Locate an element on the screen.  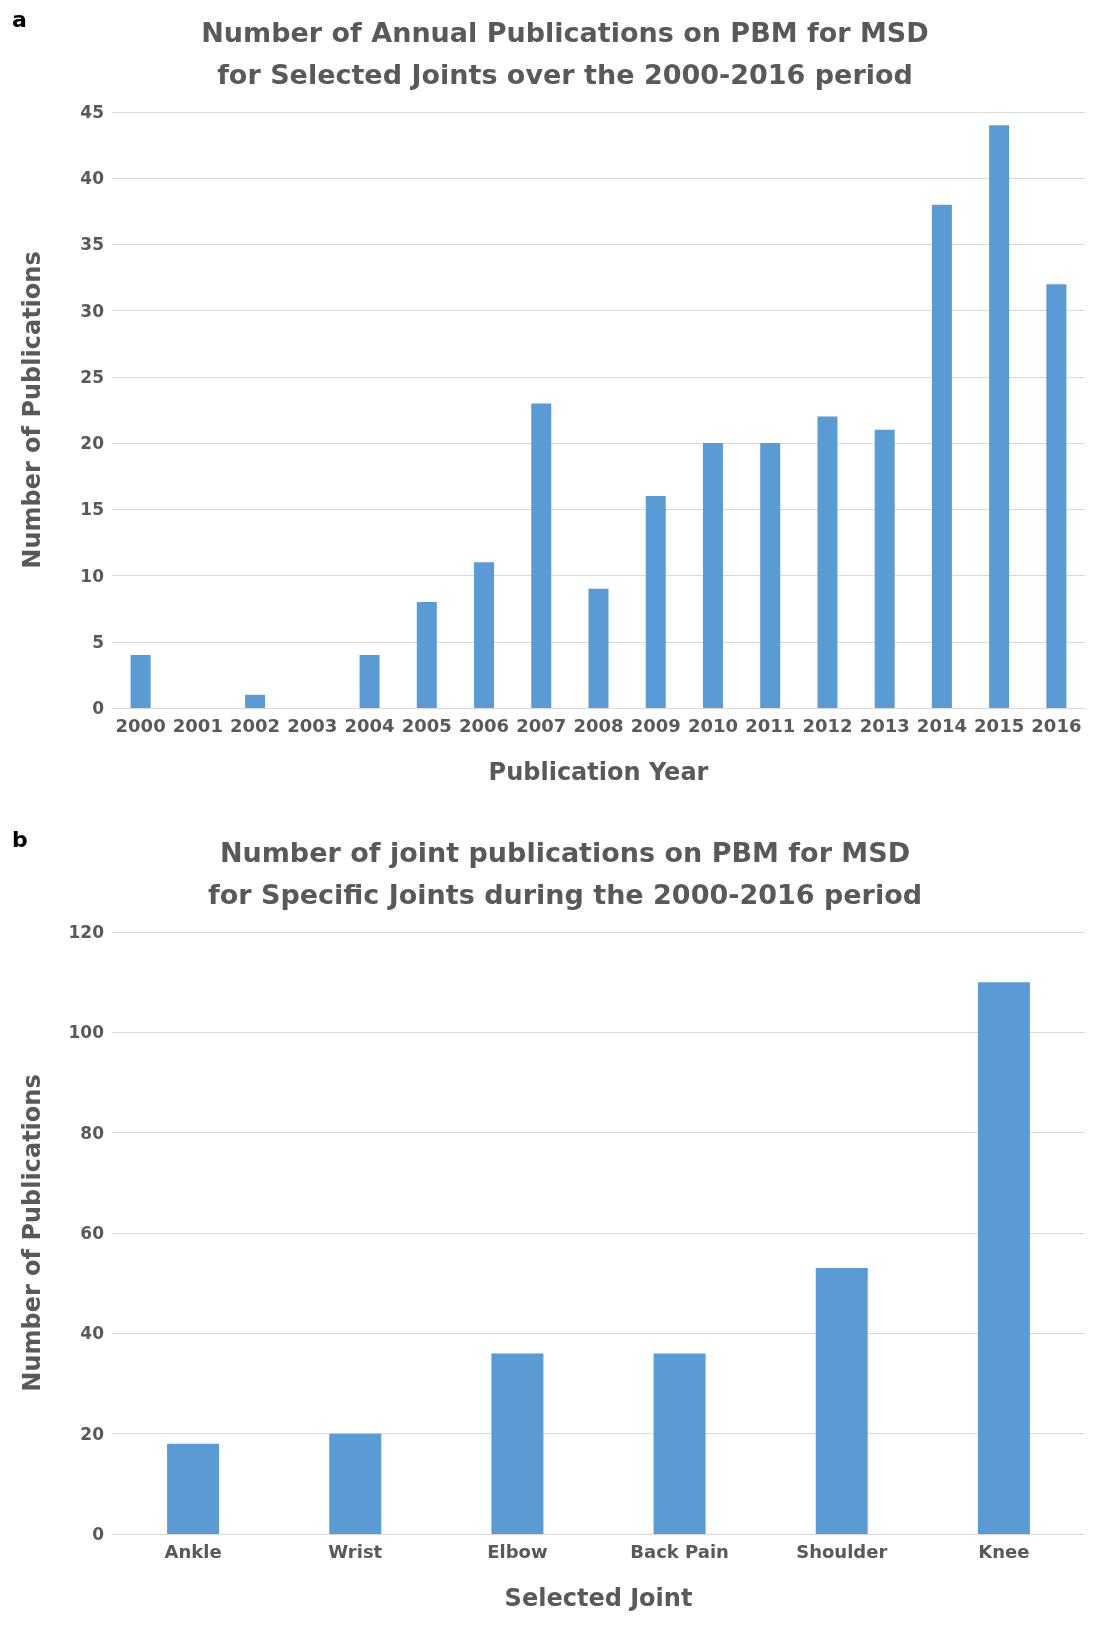
x-tick-label: 2007 is located at coordinates (541, 725).